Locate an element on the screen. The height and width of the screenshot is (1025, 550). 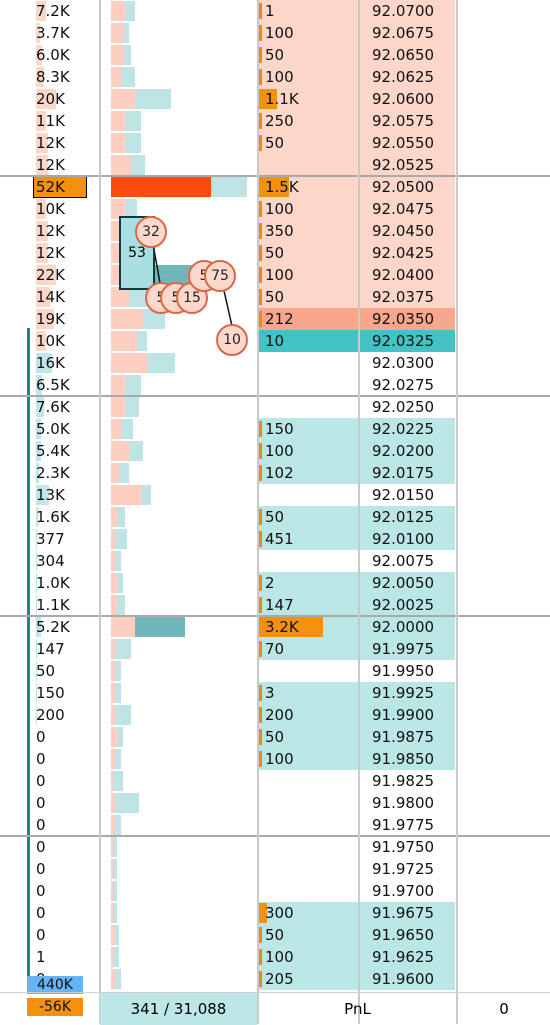
ladder-row: 0 300 91.9675 is located at coordinates (275, 913).